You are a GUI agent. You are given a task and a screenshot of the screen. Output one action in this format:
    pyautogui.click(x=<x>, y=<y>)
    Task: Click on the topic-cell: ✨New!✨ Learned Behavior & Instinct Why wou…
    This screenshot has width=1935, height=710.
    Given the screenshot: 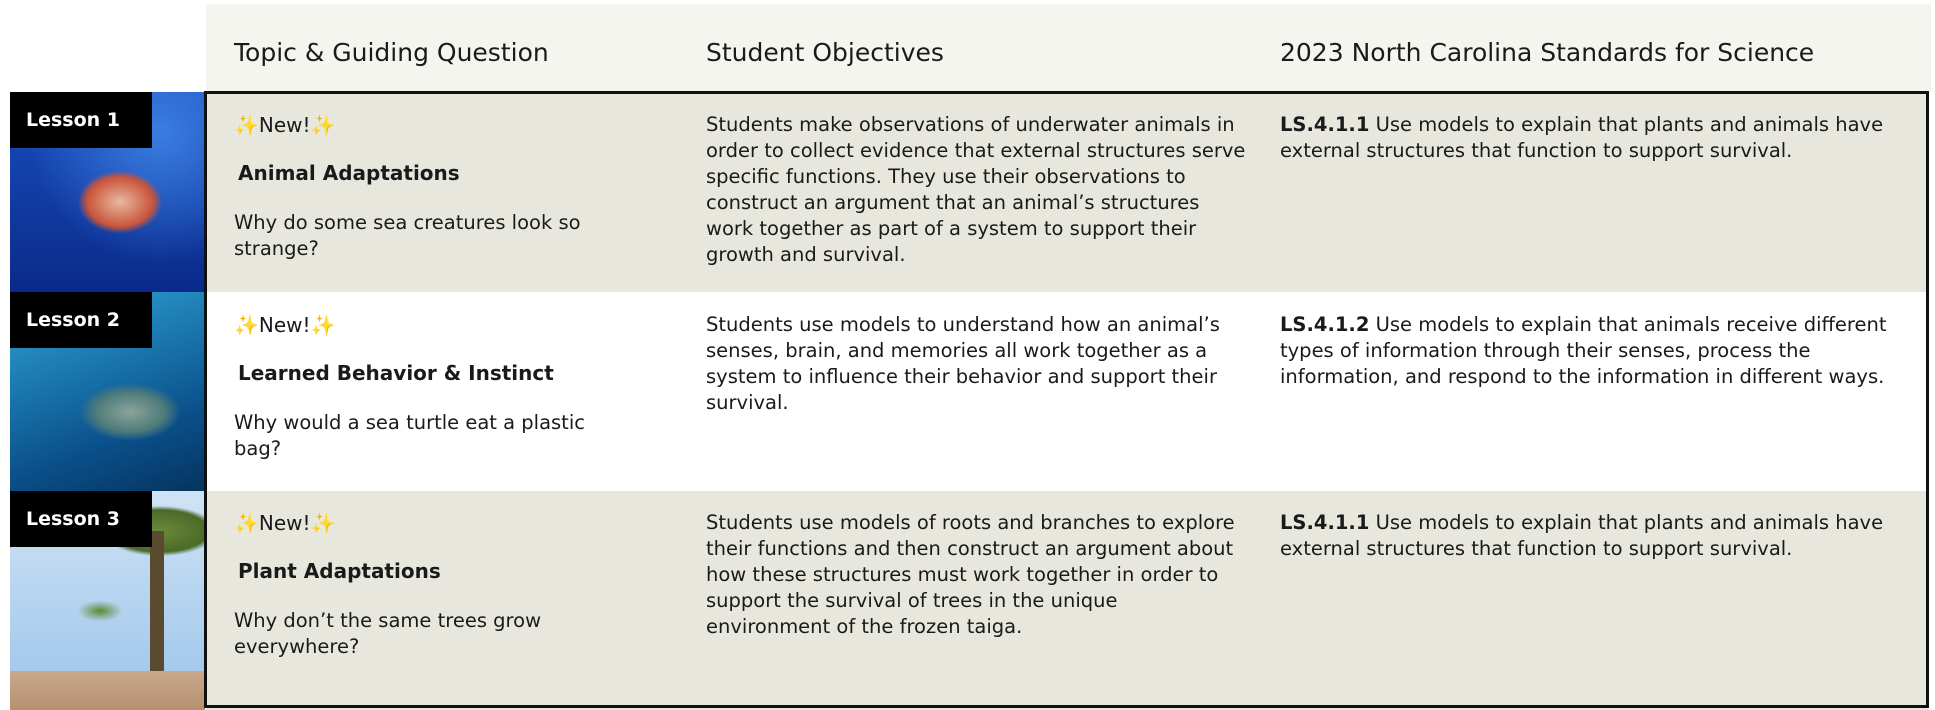 What is the action you would take?
    pyautogui.click(x=434, y=387)
    